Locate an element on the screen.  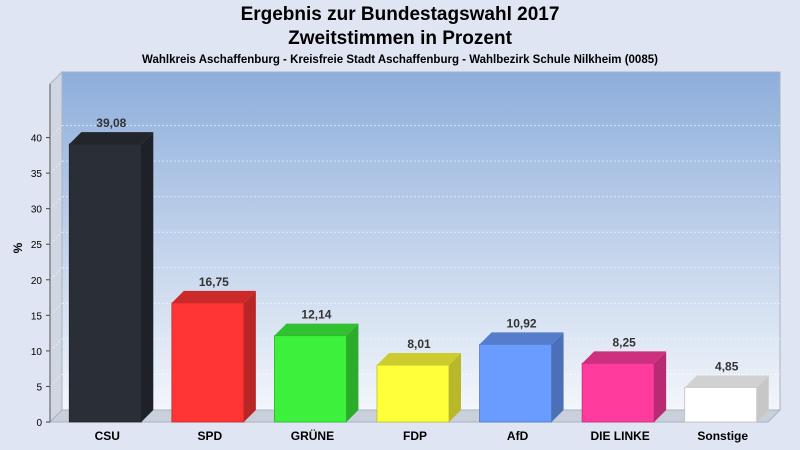
x-tick-label: SPD is located at coordinates (210, 436).